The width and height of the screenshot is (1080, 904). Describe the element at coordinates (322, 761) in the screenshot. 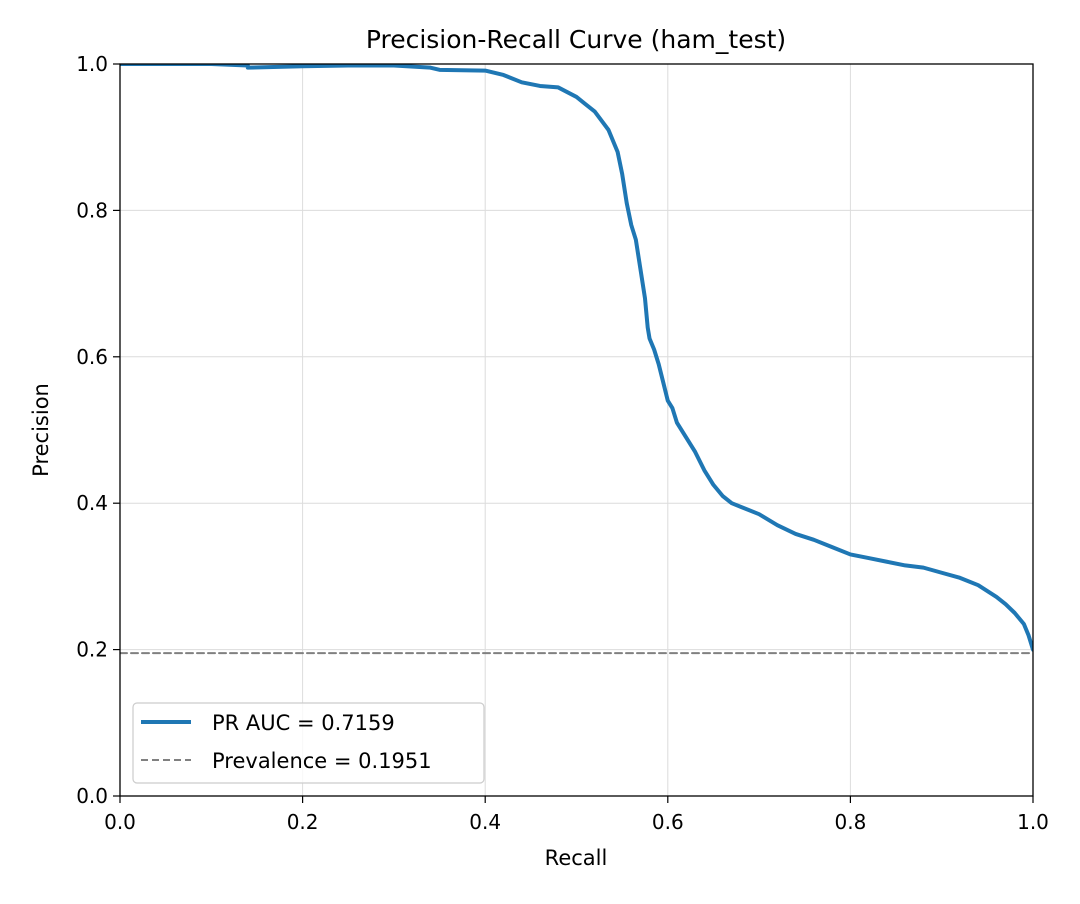

I see `legend-label: Prevalence = 0.1951` at that location.